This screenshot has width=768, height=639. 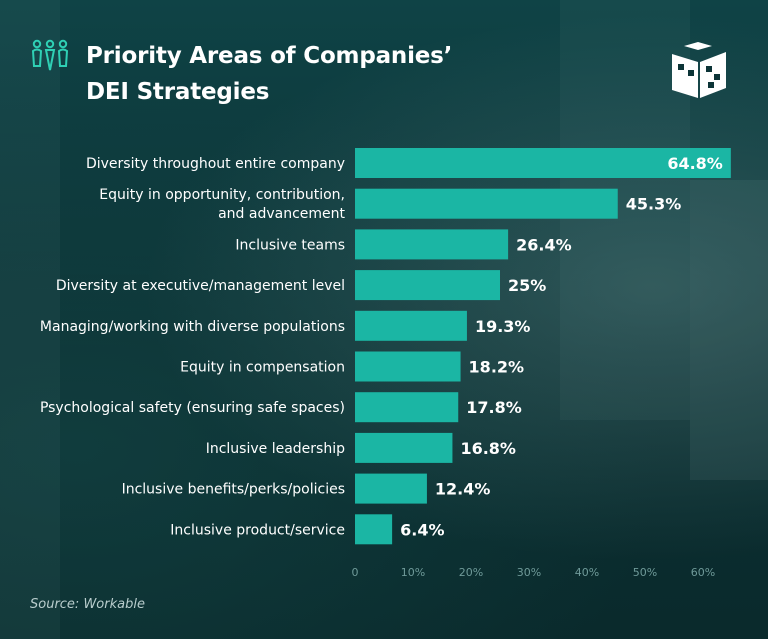 I want to click on people-diversity-icon, so click(x=50, y=55).